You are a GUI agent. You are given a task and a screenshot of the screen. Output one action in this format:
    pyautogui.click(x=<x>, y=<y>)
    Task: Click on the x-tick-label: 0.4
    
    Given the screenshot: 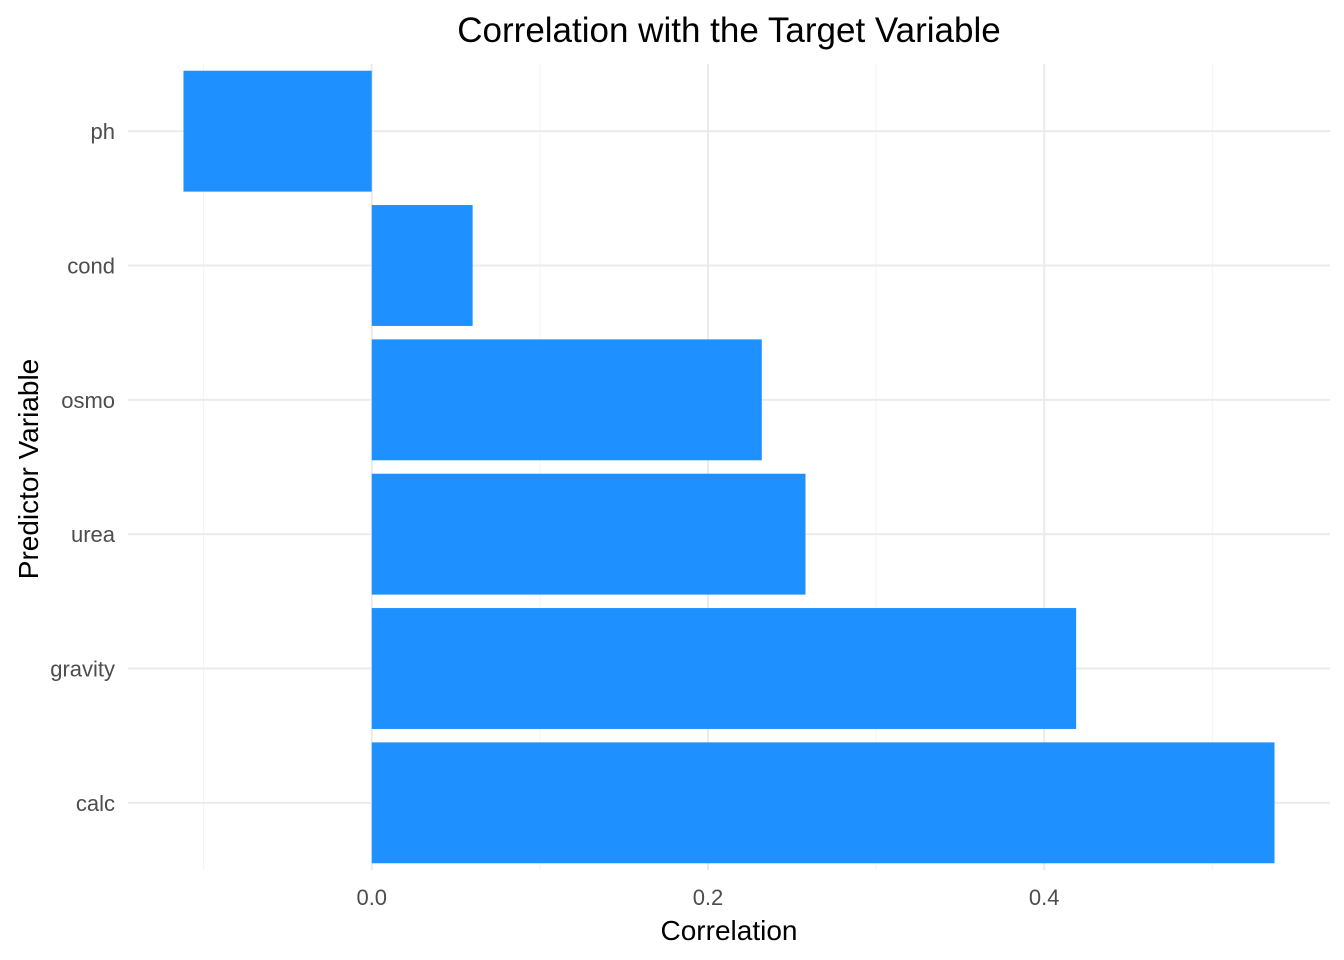 What is the action you would take?
    pyautogui.click(x=1044, y=897)
    